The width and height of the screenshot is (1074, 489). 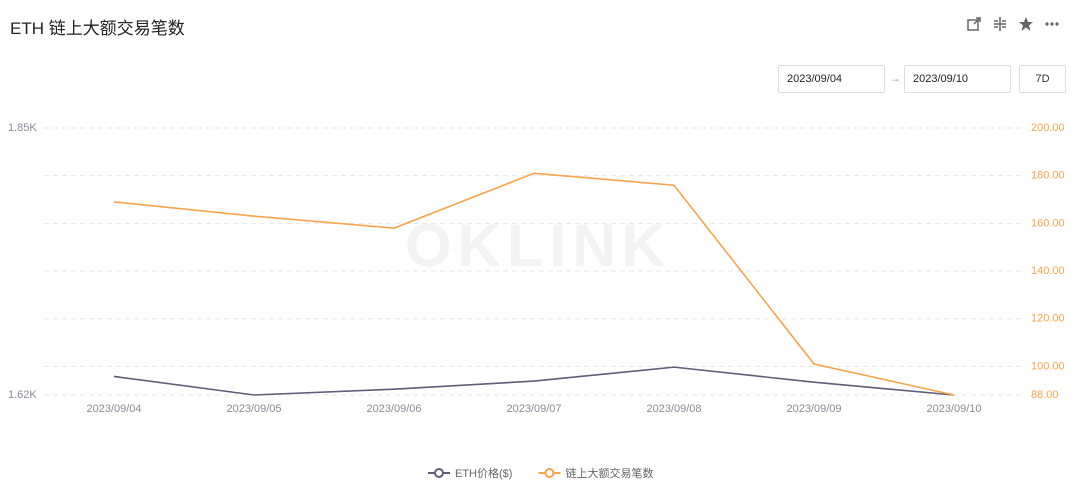 I want to click on y2-tick-label: 160.00, so click(x=1048, y=223).